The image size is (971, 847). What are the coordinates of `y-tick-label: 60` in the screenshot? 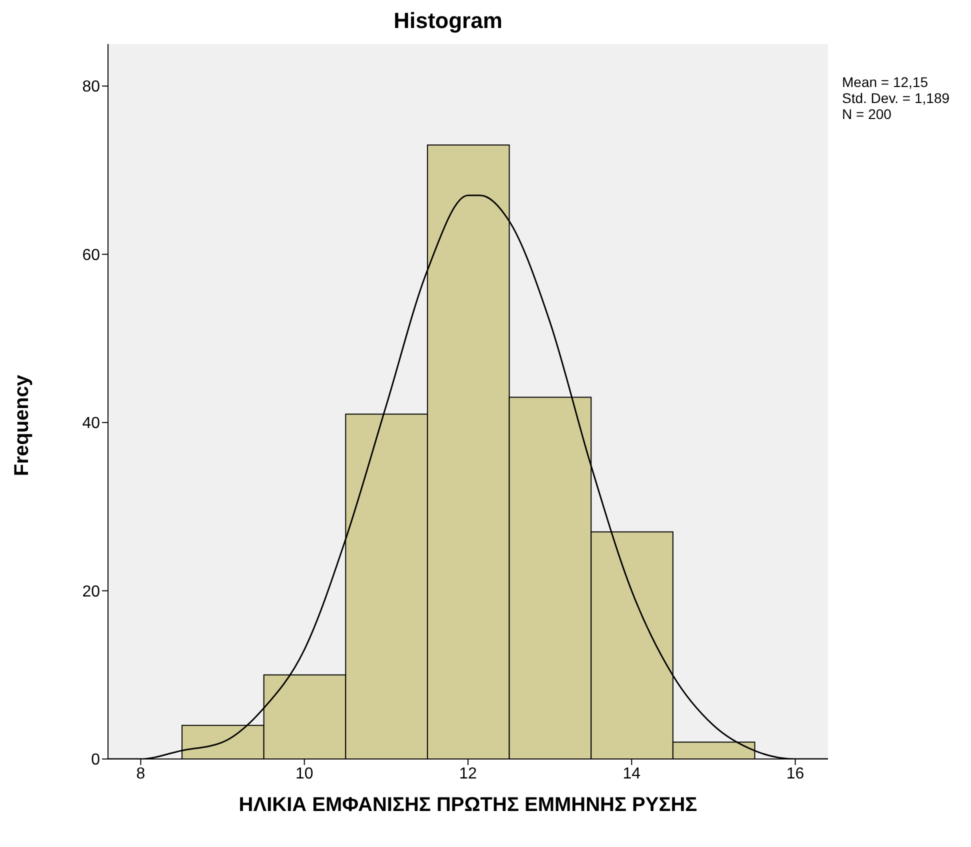 It's located at (91, 255).